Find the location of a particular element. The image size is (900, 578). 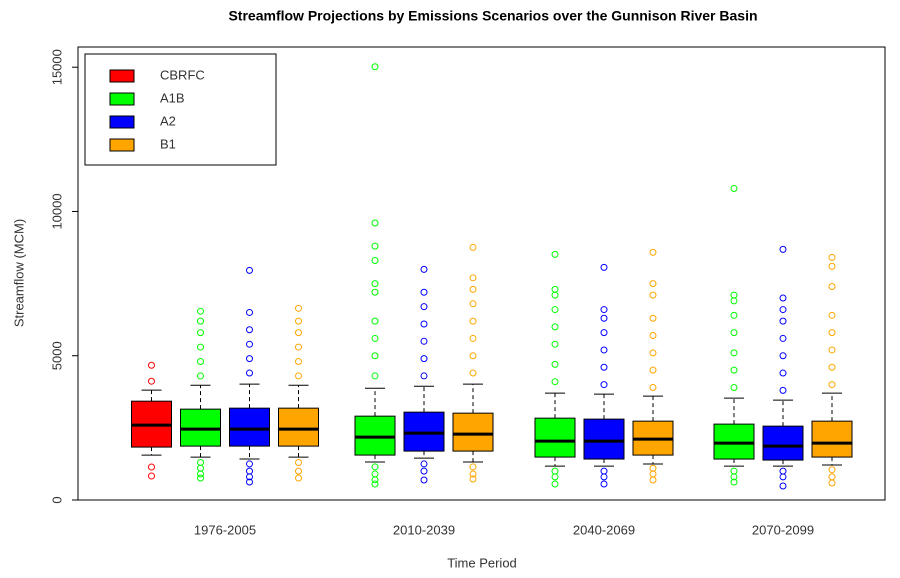

legend-label: A2 is located at coordinates (168, 120).